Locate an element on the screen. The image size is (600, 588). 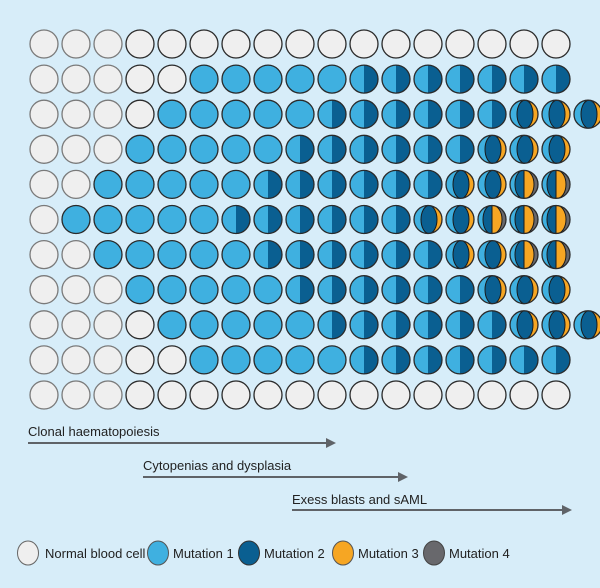
legend-label: Mutation 3 is located at coordinates (388, 553).